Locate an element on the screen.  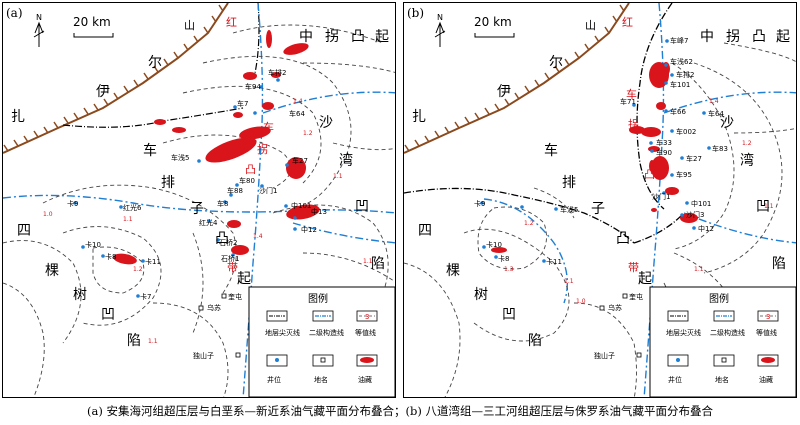
scale-bar: 20 km is located at coordinates (93, 26).